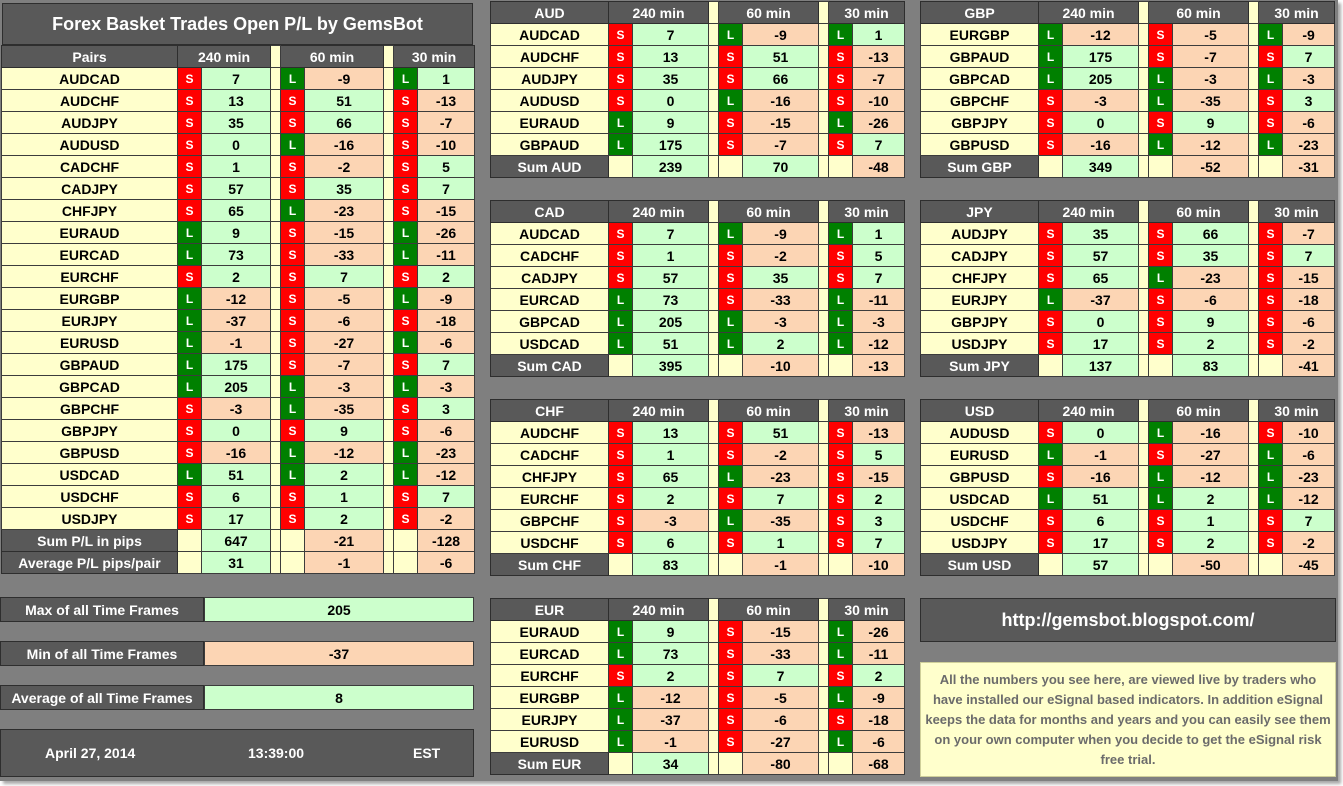  I want to click on pair-name: CADJPY, so click(979, 255).